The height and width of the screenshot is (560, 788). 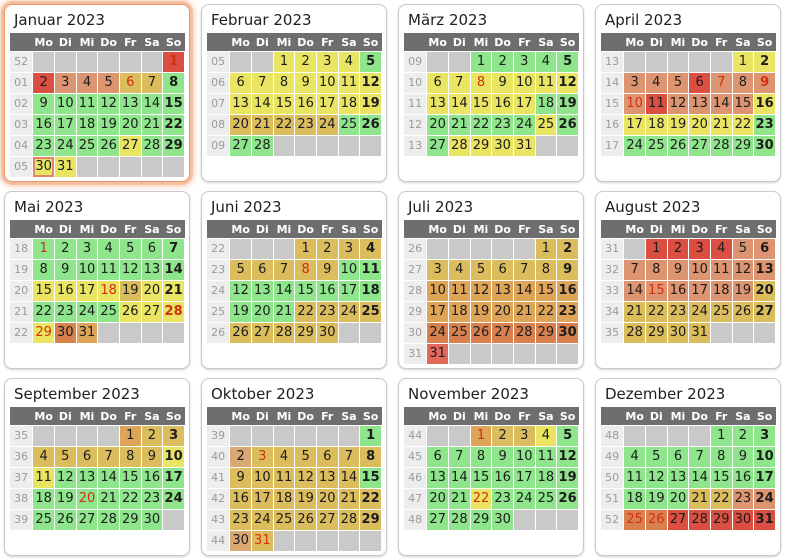 What do you see at coordinates (43, 312) in the screenshot?
I see `day-cell: 22` at bounding box center [43, 312].